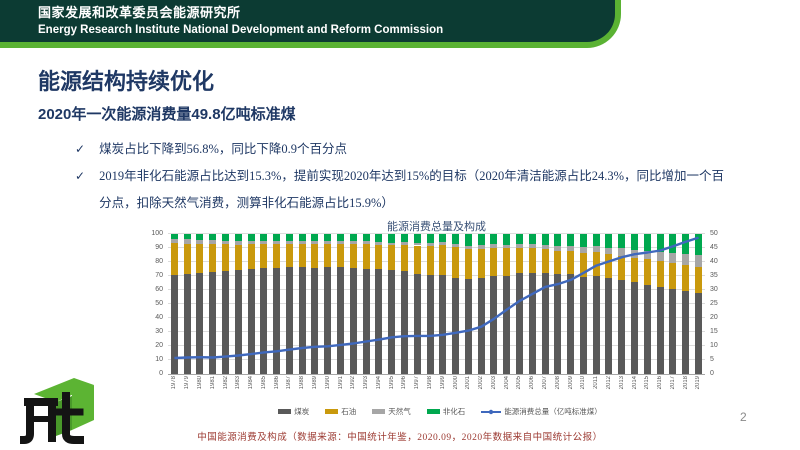 The width and height of the screenshot is (800, 450). I want to click on x-tick-label: 2019, so click(698, 383).